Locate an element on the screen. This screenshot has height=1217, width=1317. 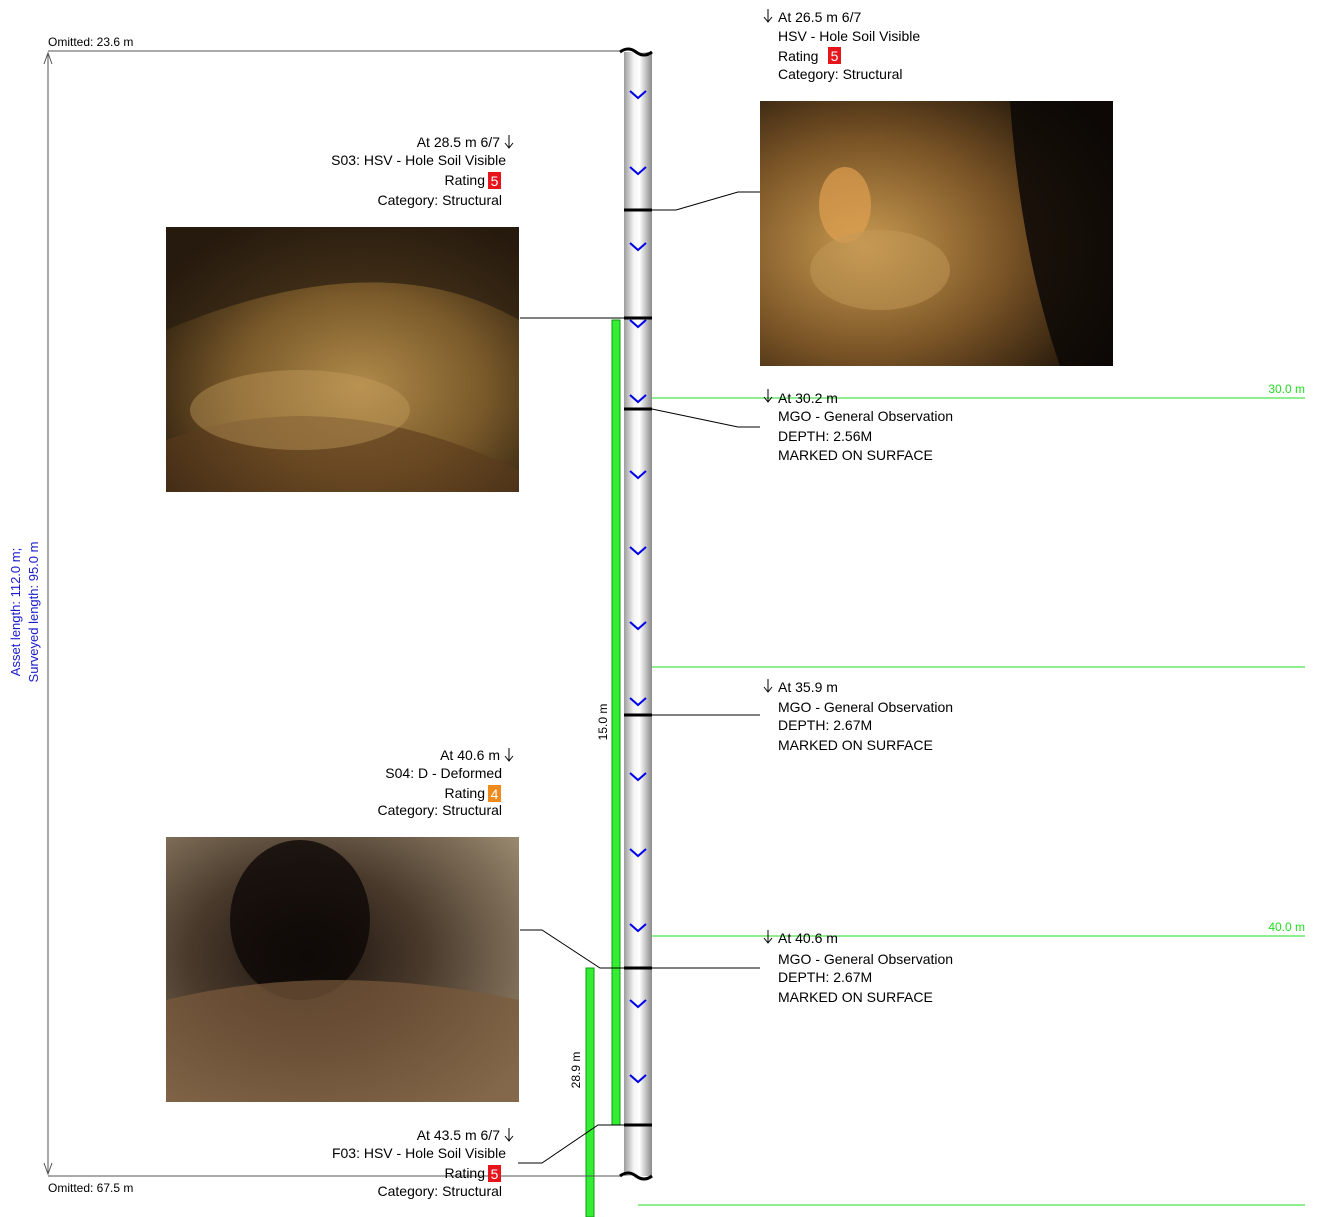
obs-rating: 4 is located at coordinates (495, 794).